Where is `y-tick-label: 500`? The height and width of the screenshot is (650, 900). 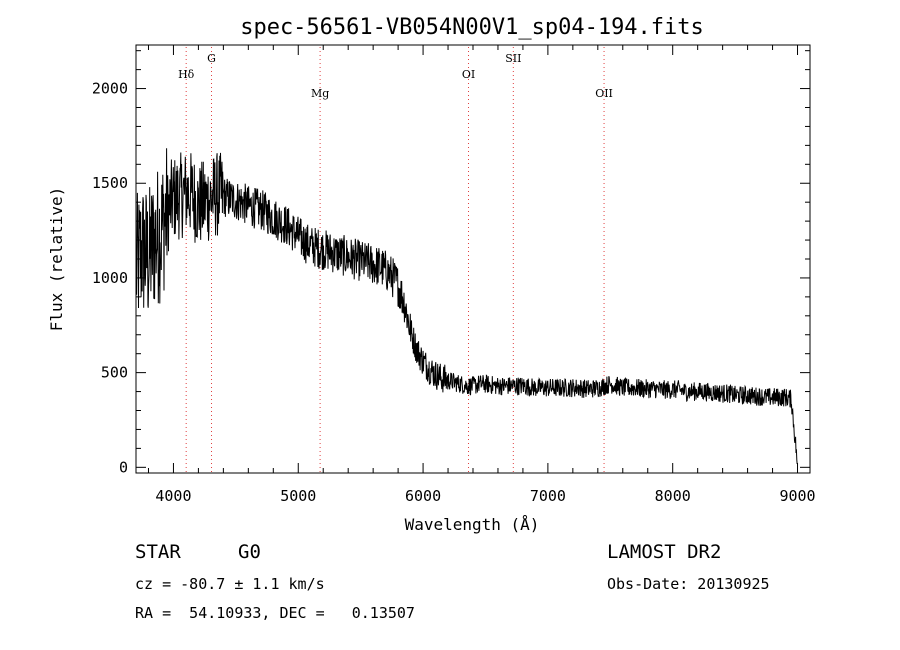
y-tick-label: 500 is located at coordinates (114, 373).